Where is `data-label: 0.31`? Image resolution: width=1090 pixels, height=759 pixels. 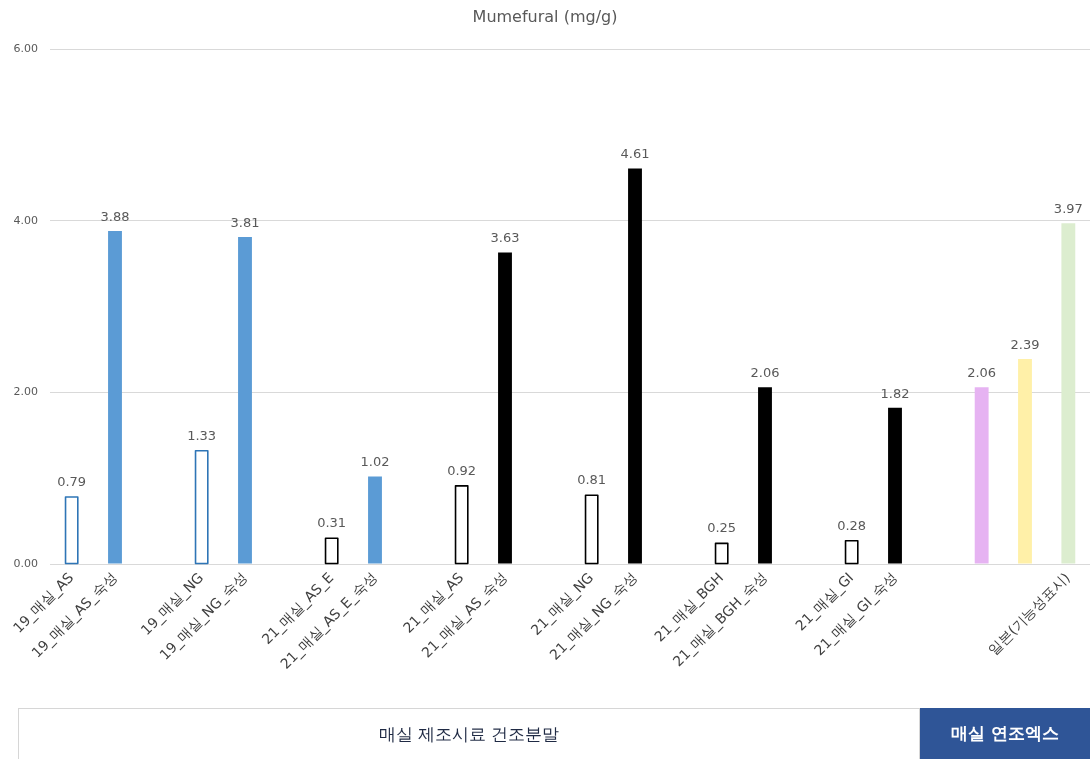 data-label: 0.31 is located at coordinates (332, 523).